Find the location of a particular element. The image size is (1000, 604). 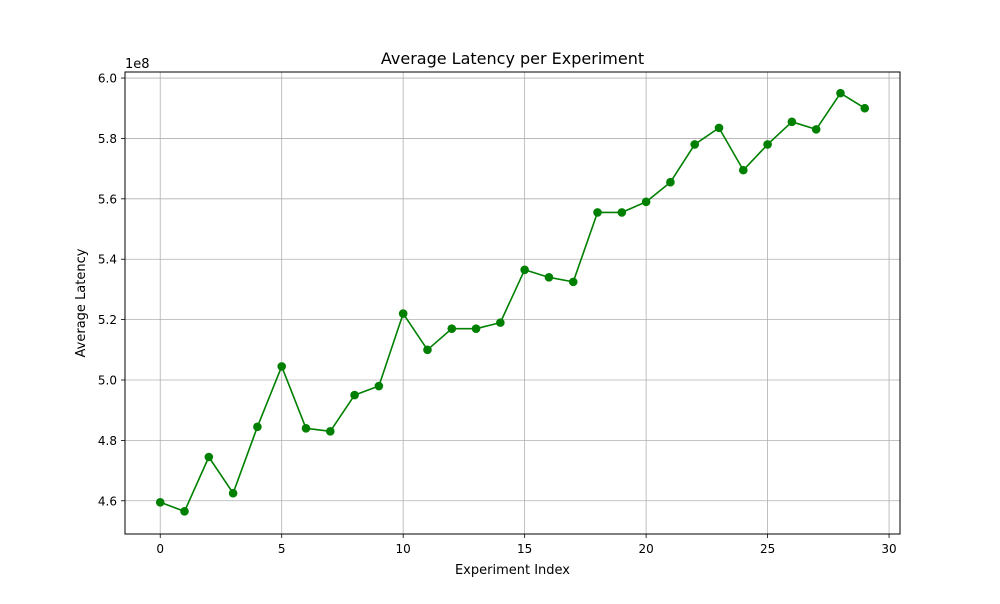

x-tick-label: 0 is located at coordinates (160, 549).